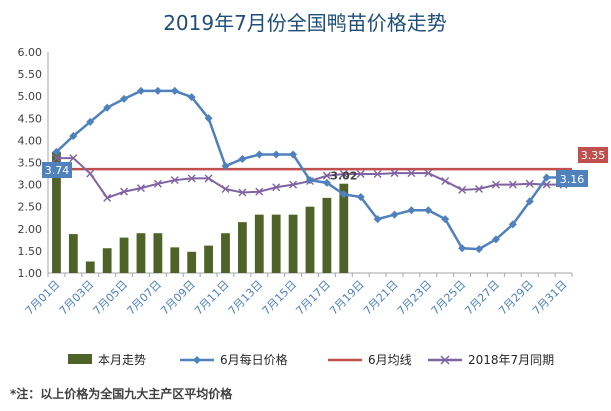 This screenshot has width=611, height=411. Describe the element at coordinates (200, 212) in the screenshot. I see `bars-layer` at that location.